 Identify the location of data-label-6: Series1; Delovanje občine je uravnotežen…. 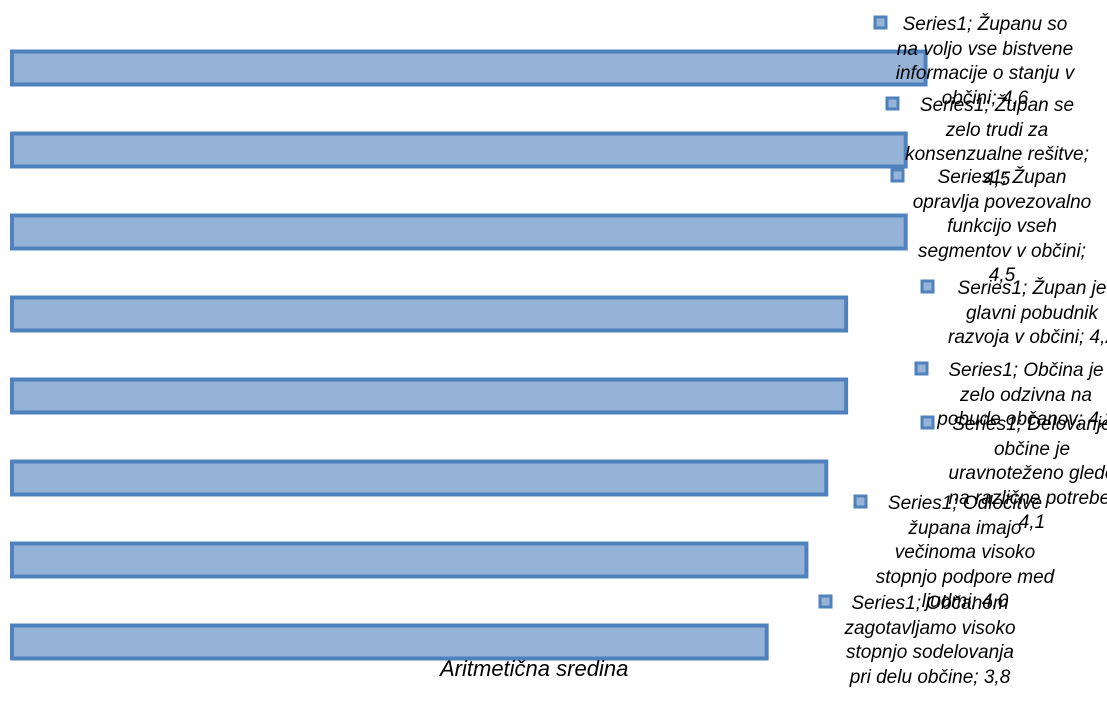
(1027, 473).